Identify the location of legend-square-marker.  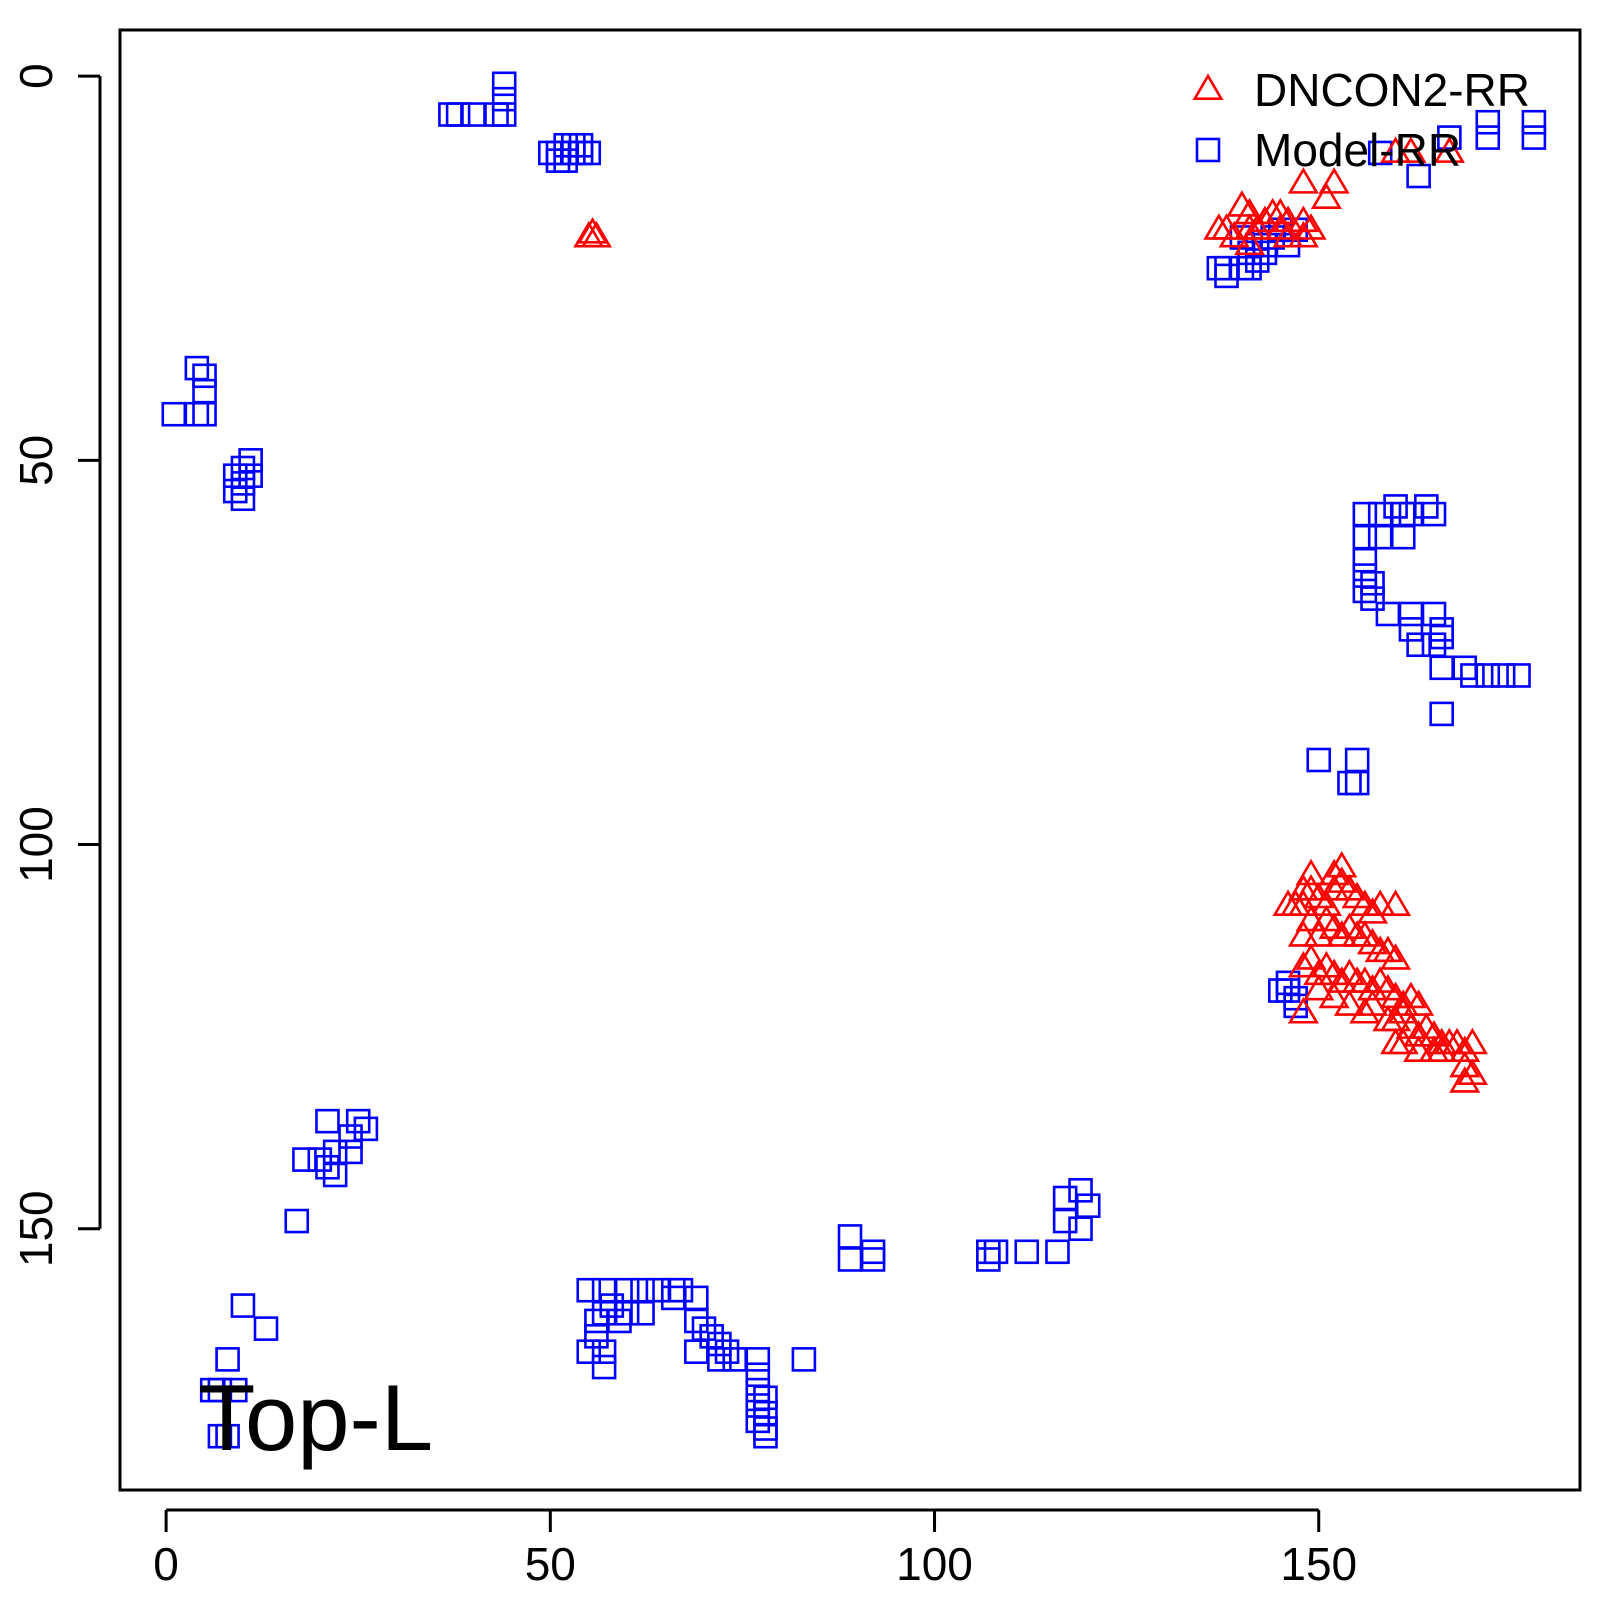
(1208, 150).